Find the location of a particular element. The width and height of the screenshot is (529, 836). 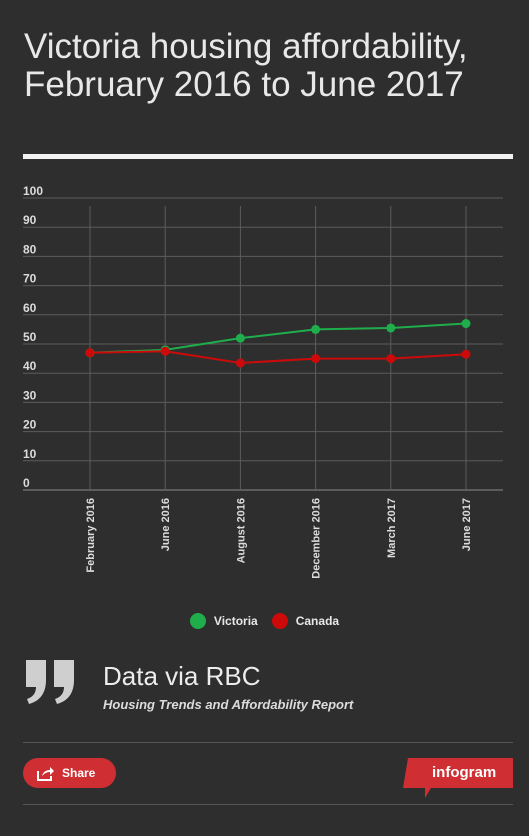

series-line-canada is located at coordinates (278, 357).